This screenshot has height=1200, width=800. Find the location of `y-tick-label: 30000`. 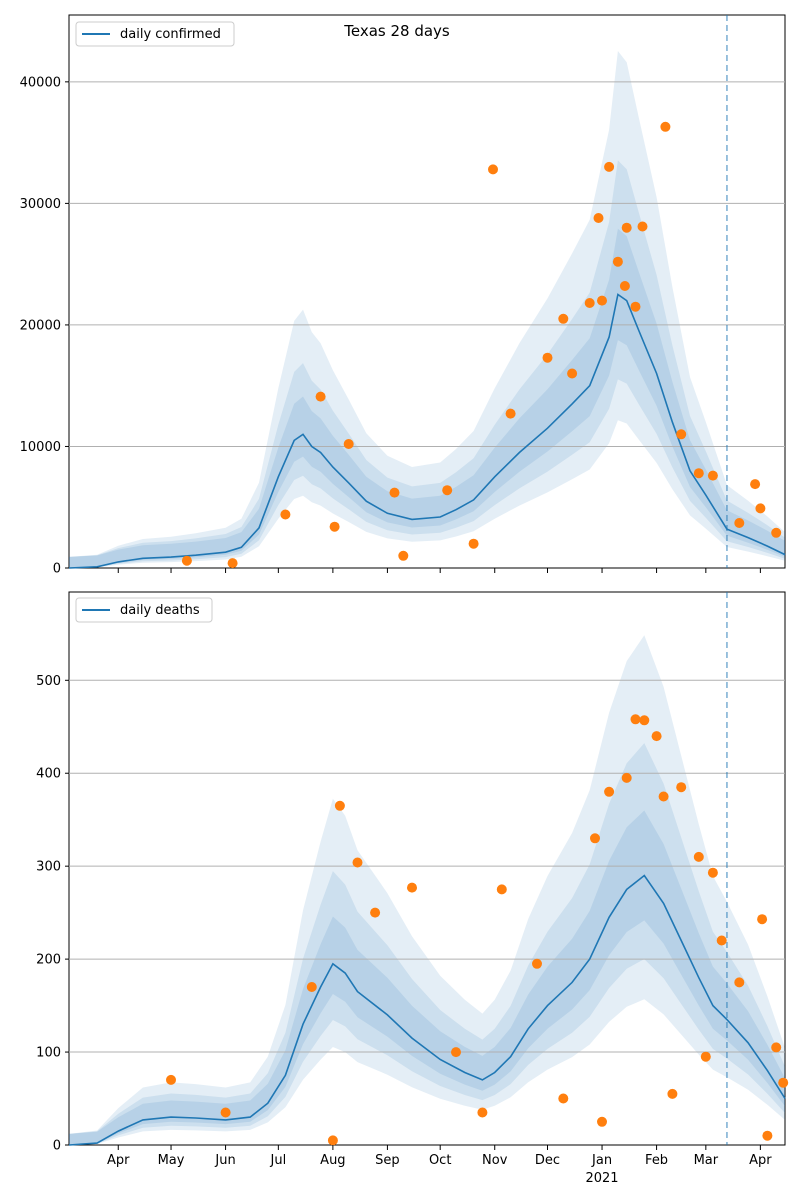

y-tick-label: 30000 is located at coordinates (40, 204).